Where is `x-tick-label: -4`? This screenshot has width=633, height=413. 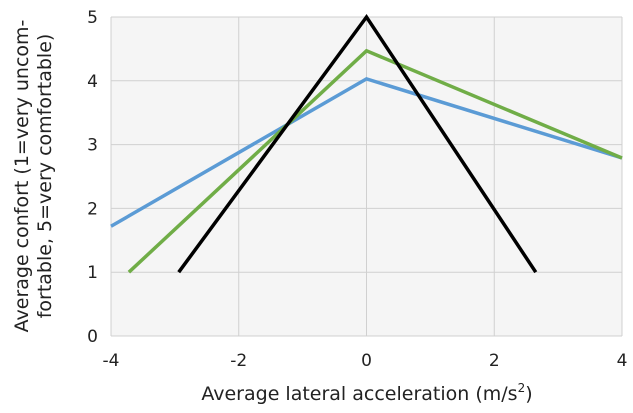 x-tick-label: -4 is located at coordinates (111, 361).